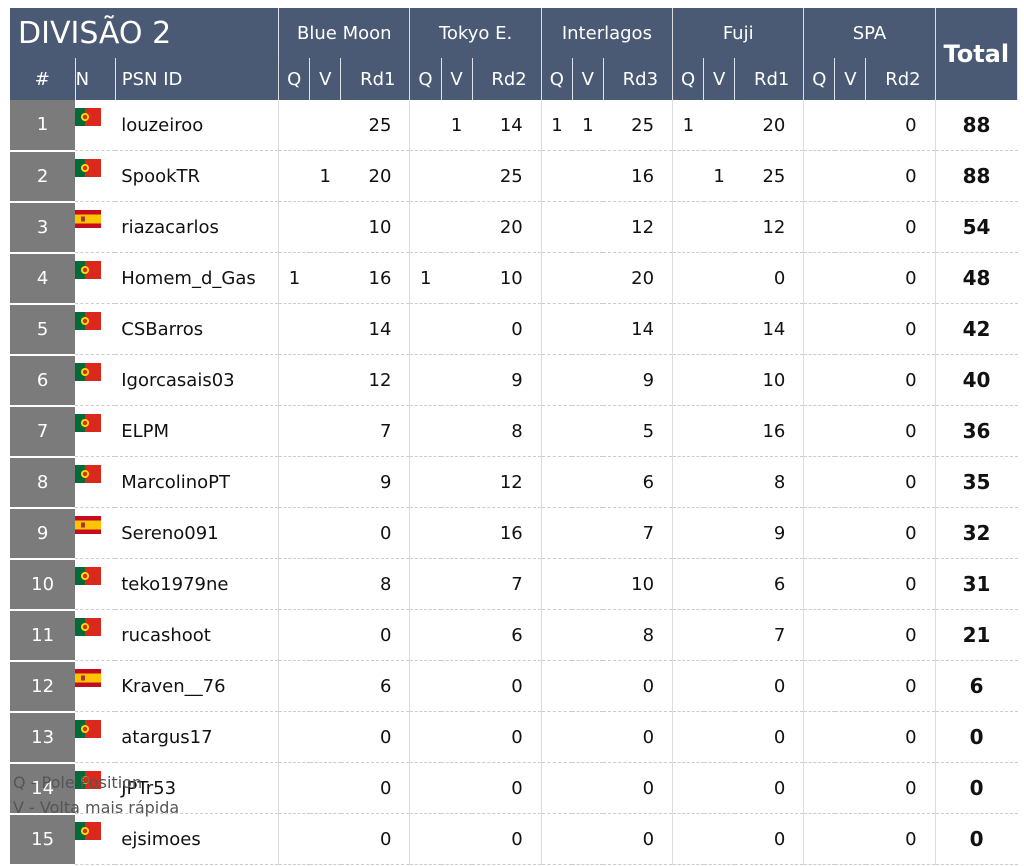 This screenshot has height=866, width=1024. I want to click on note: Q - Pole Position, so click(78, 782).